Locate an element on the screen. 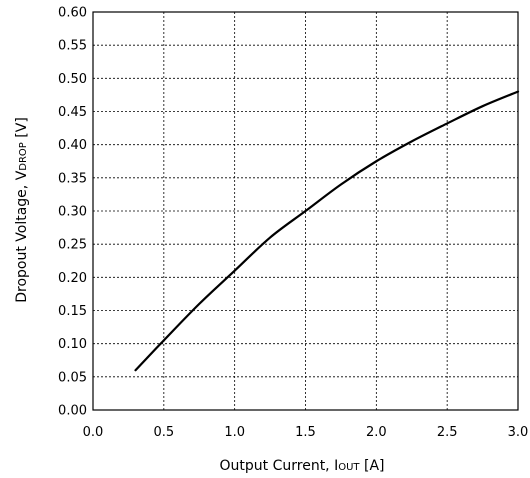 The width and height of the screenshot is (530, 478). y-tick-label: 0.00 is located at coordinates (72, 411).